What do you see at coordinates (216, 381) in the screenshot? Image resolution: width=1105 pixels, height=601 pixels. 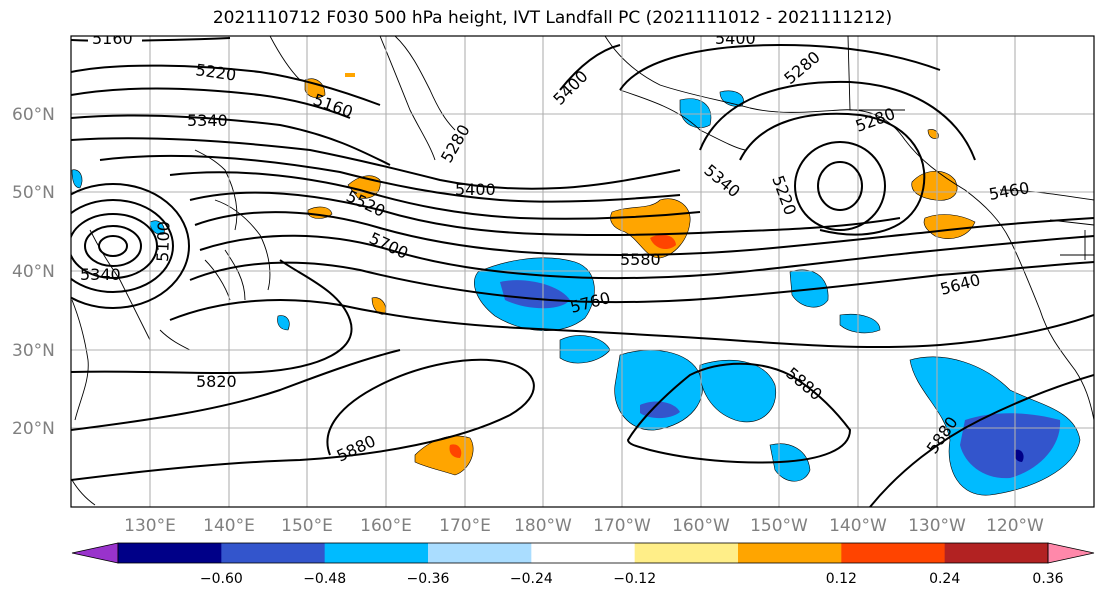 I see `contour-label: 5820` at bounding box center [216, 381].